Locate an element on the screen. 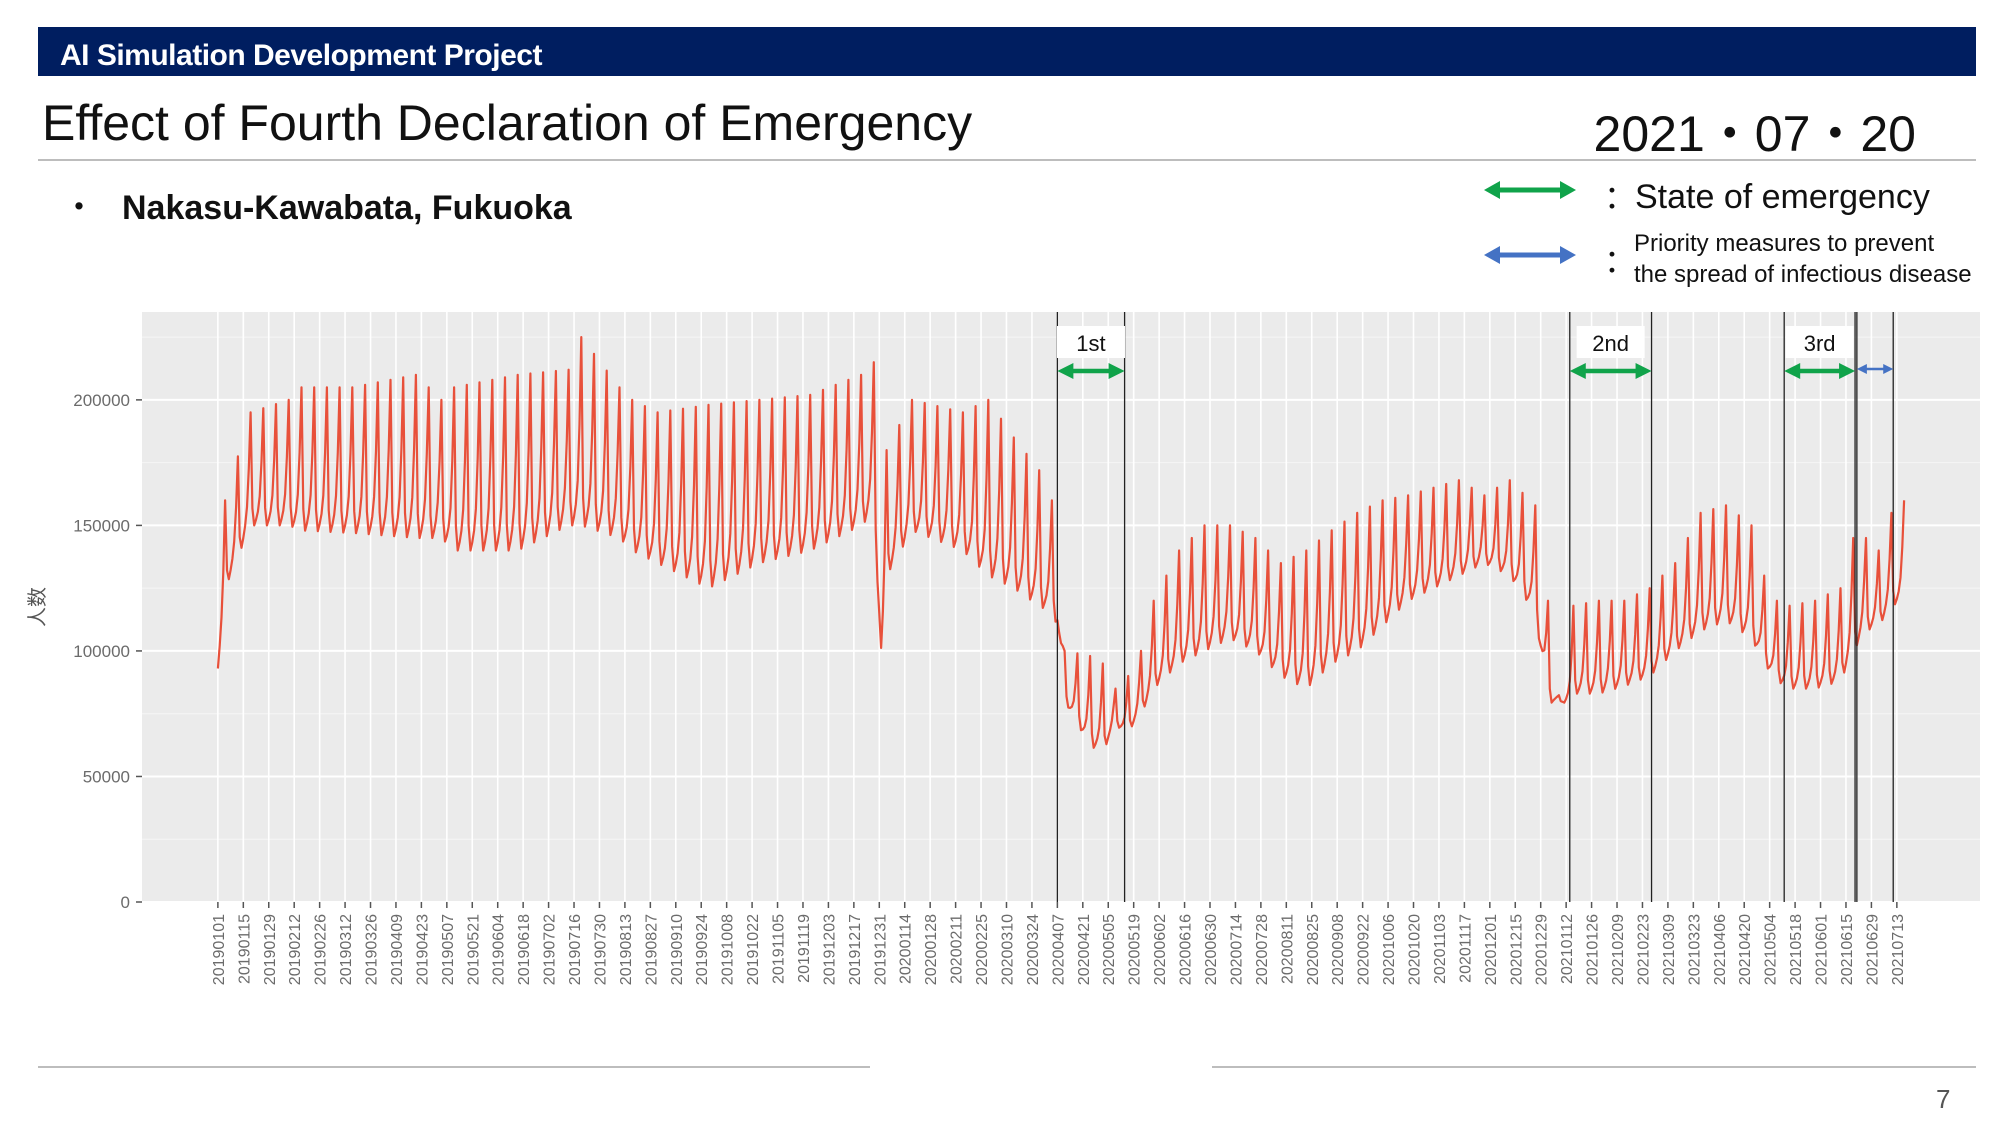 This screenshot has width=2000, height=1126. x-tick-label: 20210112 is located at coordinates (1567, 949).